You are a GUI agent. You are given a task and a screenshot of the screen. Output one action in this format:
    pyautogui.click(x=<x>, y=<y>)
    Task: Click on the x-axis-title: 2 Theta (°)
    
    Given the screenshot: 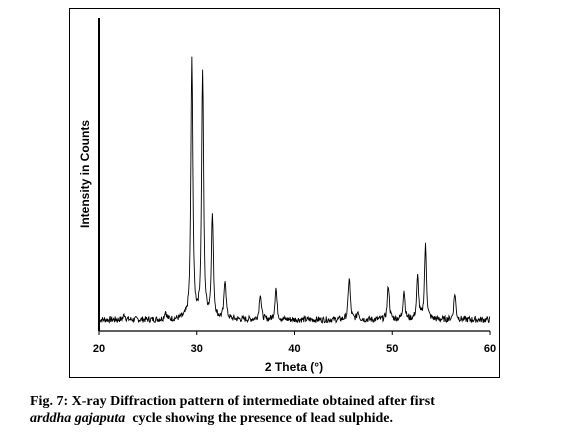 What is the action you would take?
    pyautogui.click(x=294, y=367)
    